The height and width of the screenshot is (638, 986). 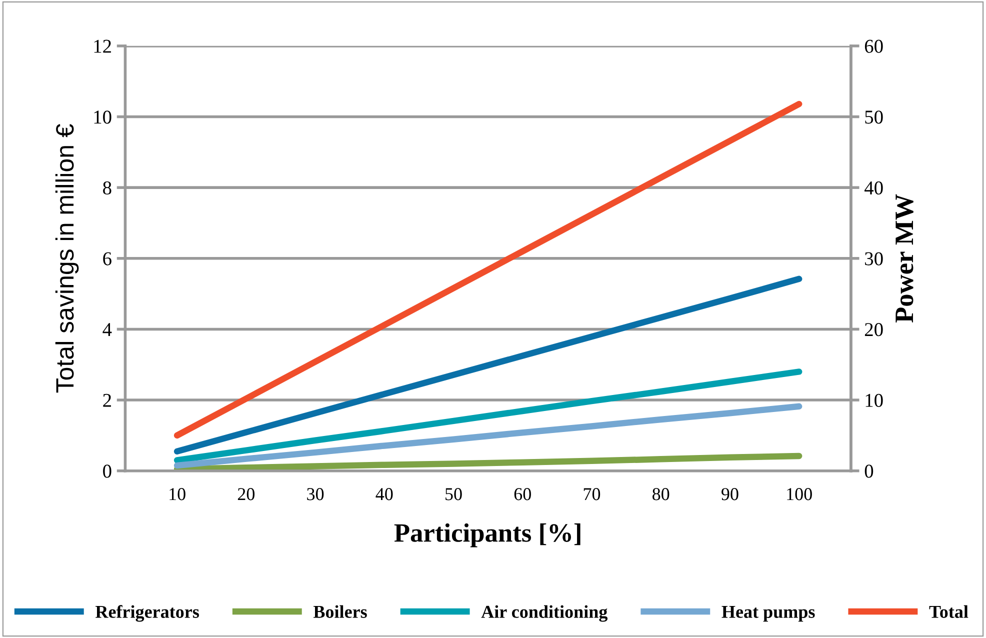 I want to click on y2-tick-label: 10, so click(x=874, y=400).